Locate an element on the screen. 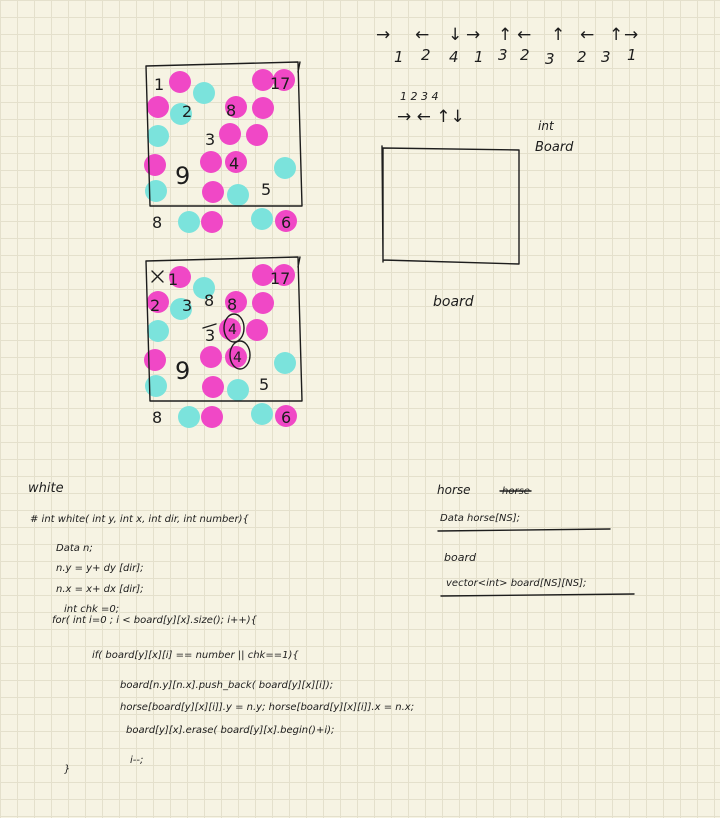 This screenshot has width=720, height=818. grid-1-numbers: 1 17 2 8 3 9 4 5 8 6 is located at coordinates (221, 153).